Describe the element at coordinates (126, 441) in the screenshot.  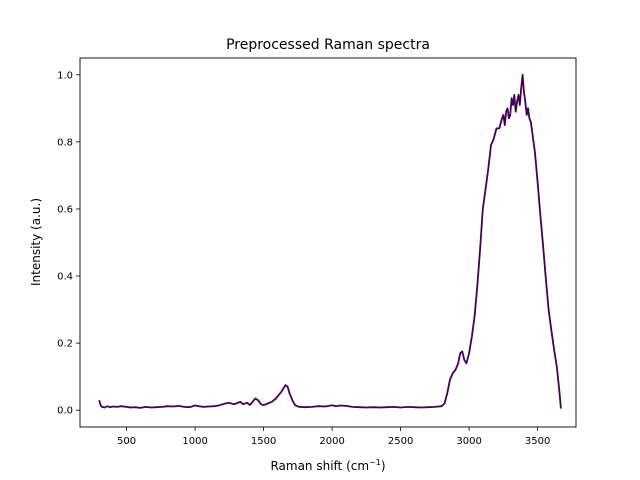
I see `x-tick-label: 500` at that location.